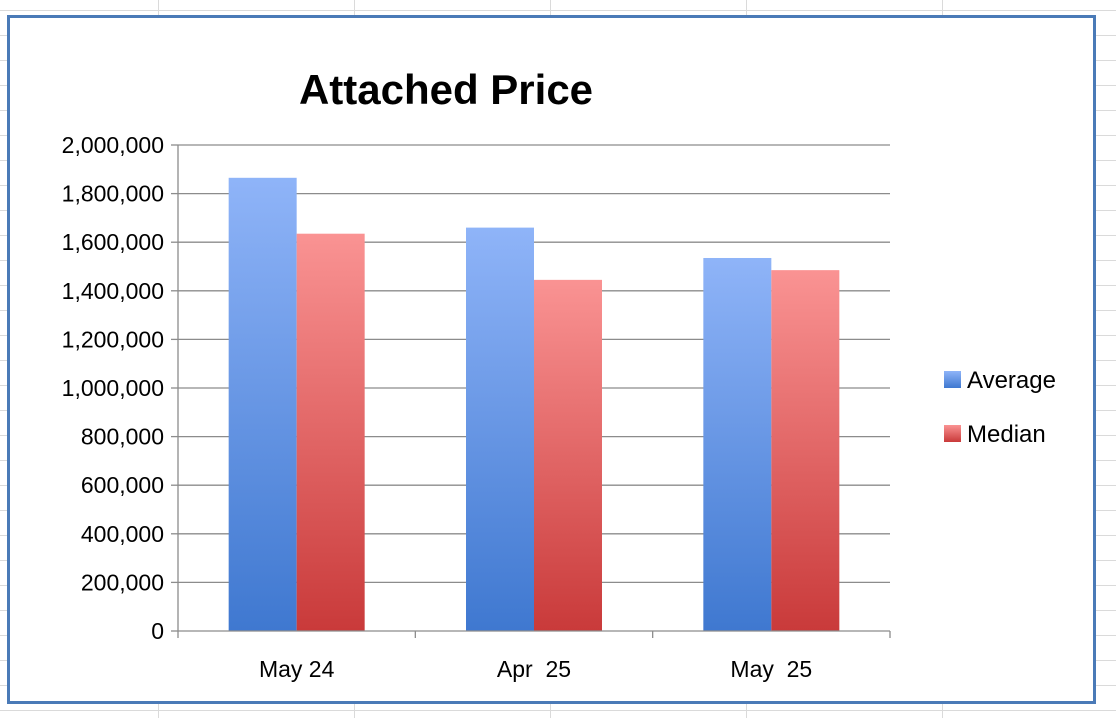 This screenshot has width=1116, height=718. Describe the element at coordinates (113, 194) in the screenshot. I see `y-tick-label: 1,800,000` at that location.